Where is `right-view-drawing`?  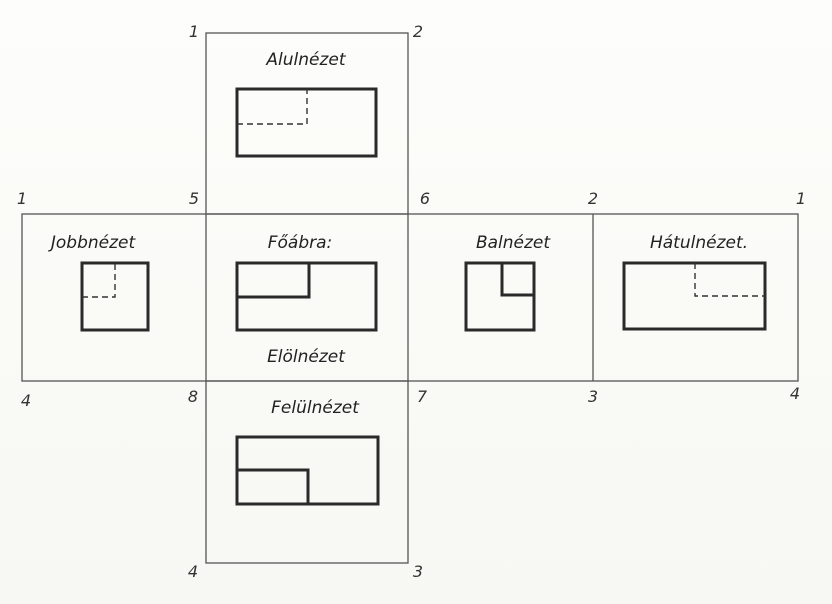
right-view-drawing is located at coordinates (115, 296).